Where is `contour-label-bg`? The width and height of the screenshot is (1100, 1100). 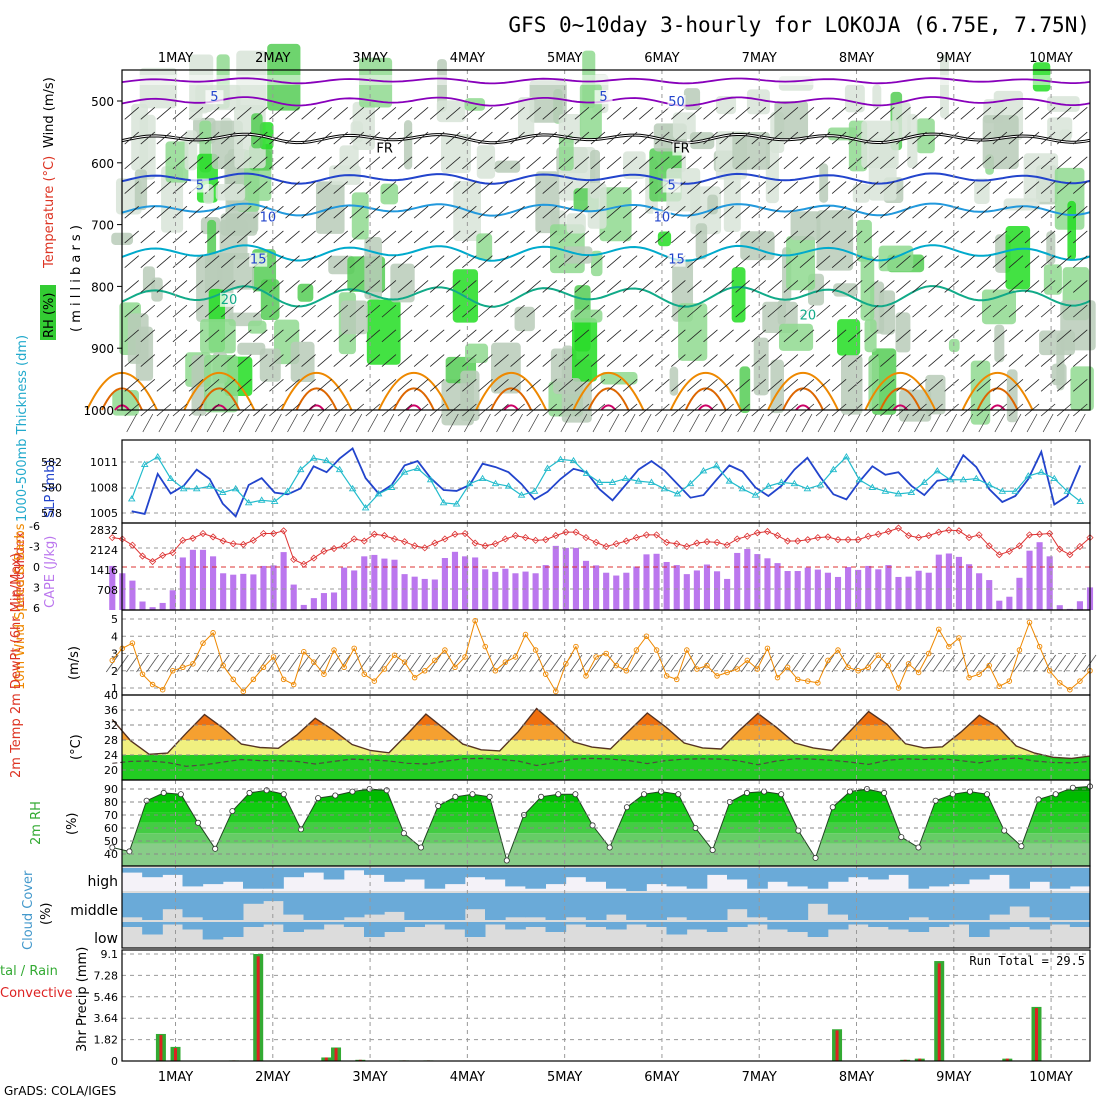 contour-label-bg is located at coordinates (603, 97).